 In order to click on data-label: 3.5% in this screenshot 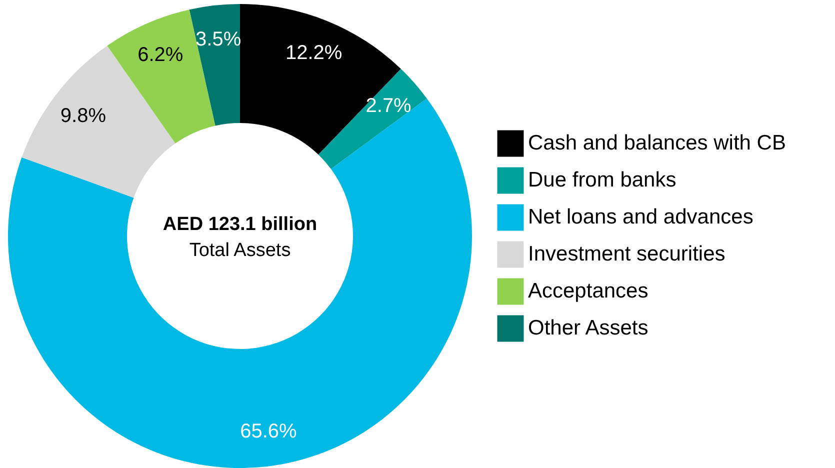, I will do `click(219, 39)`.